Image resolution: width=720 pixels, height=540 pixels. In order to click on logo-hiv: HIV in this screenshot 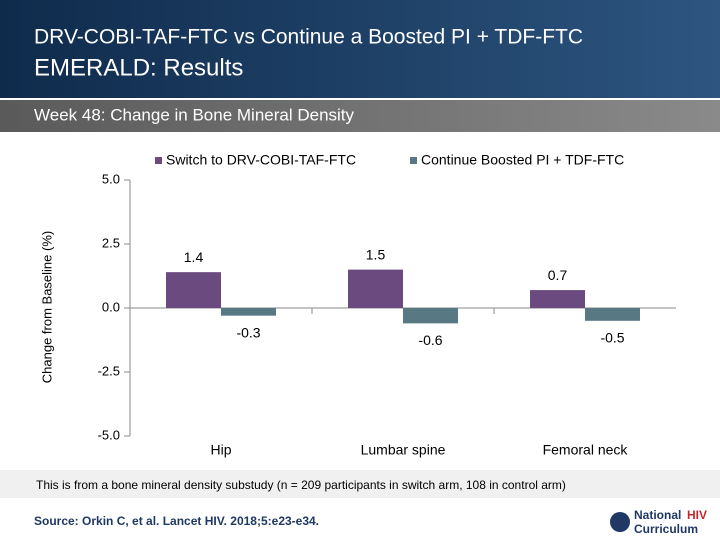, I will do `click(697, 515)`.